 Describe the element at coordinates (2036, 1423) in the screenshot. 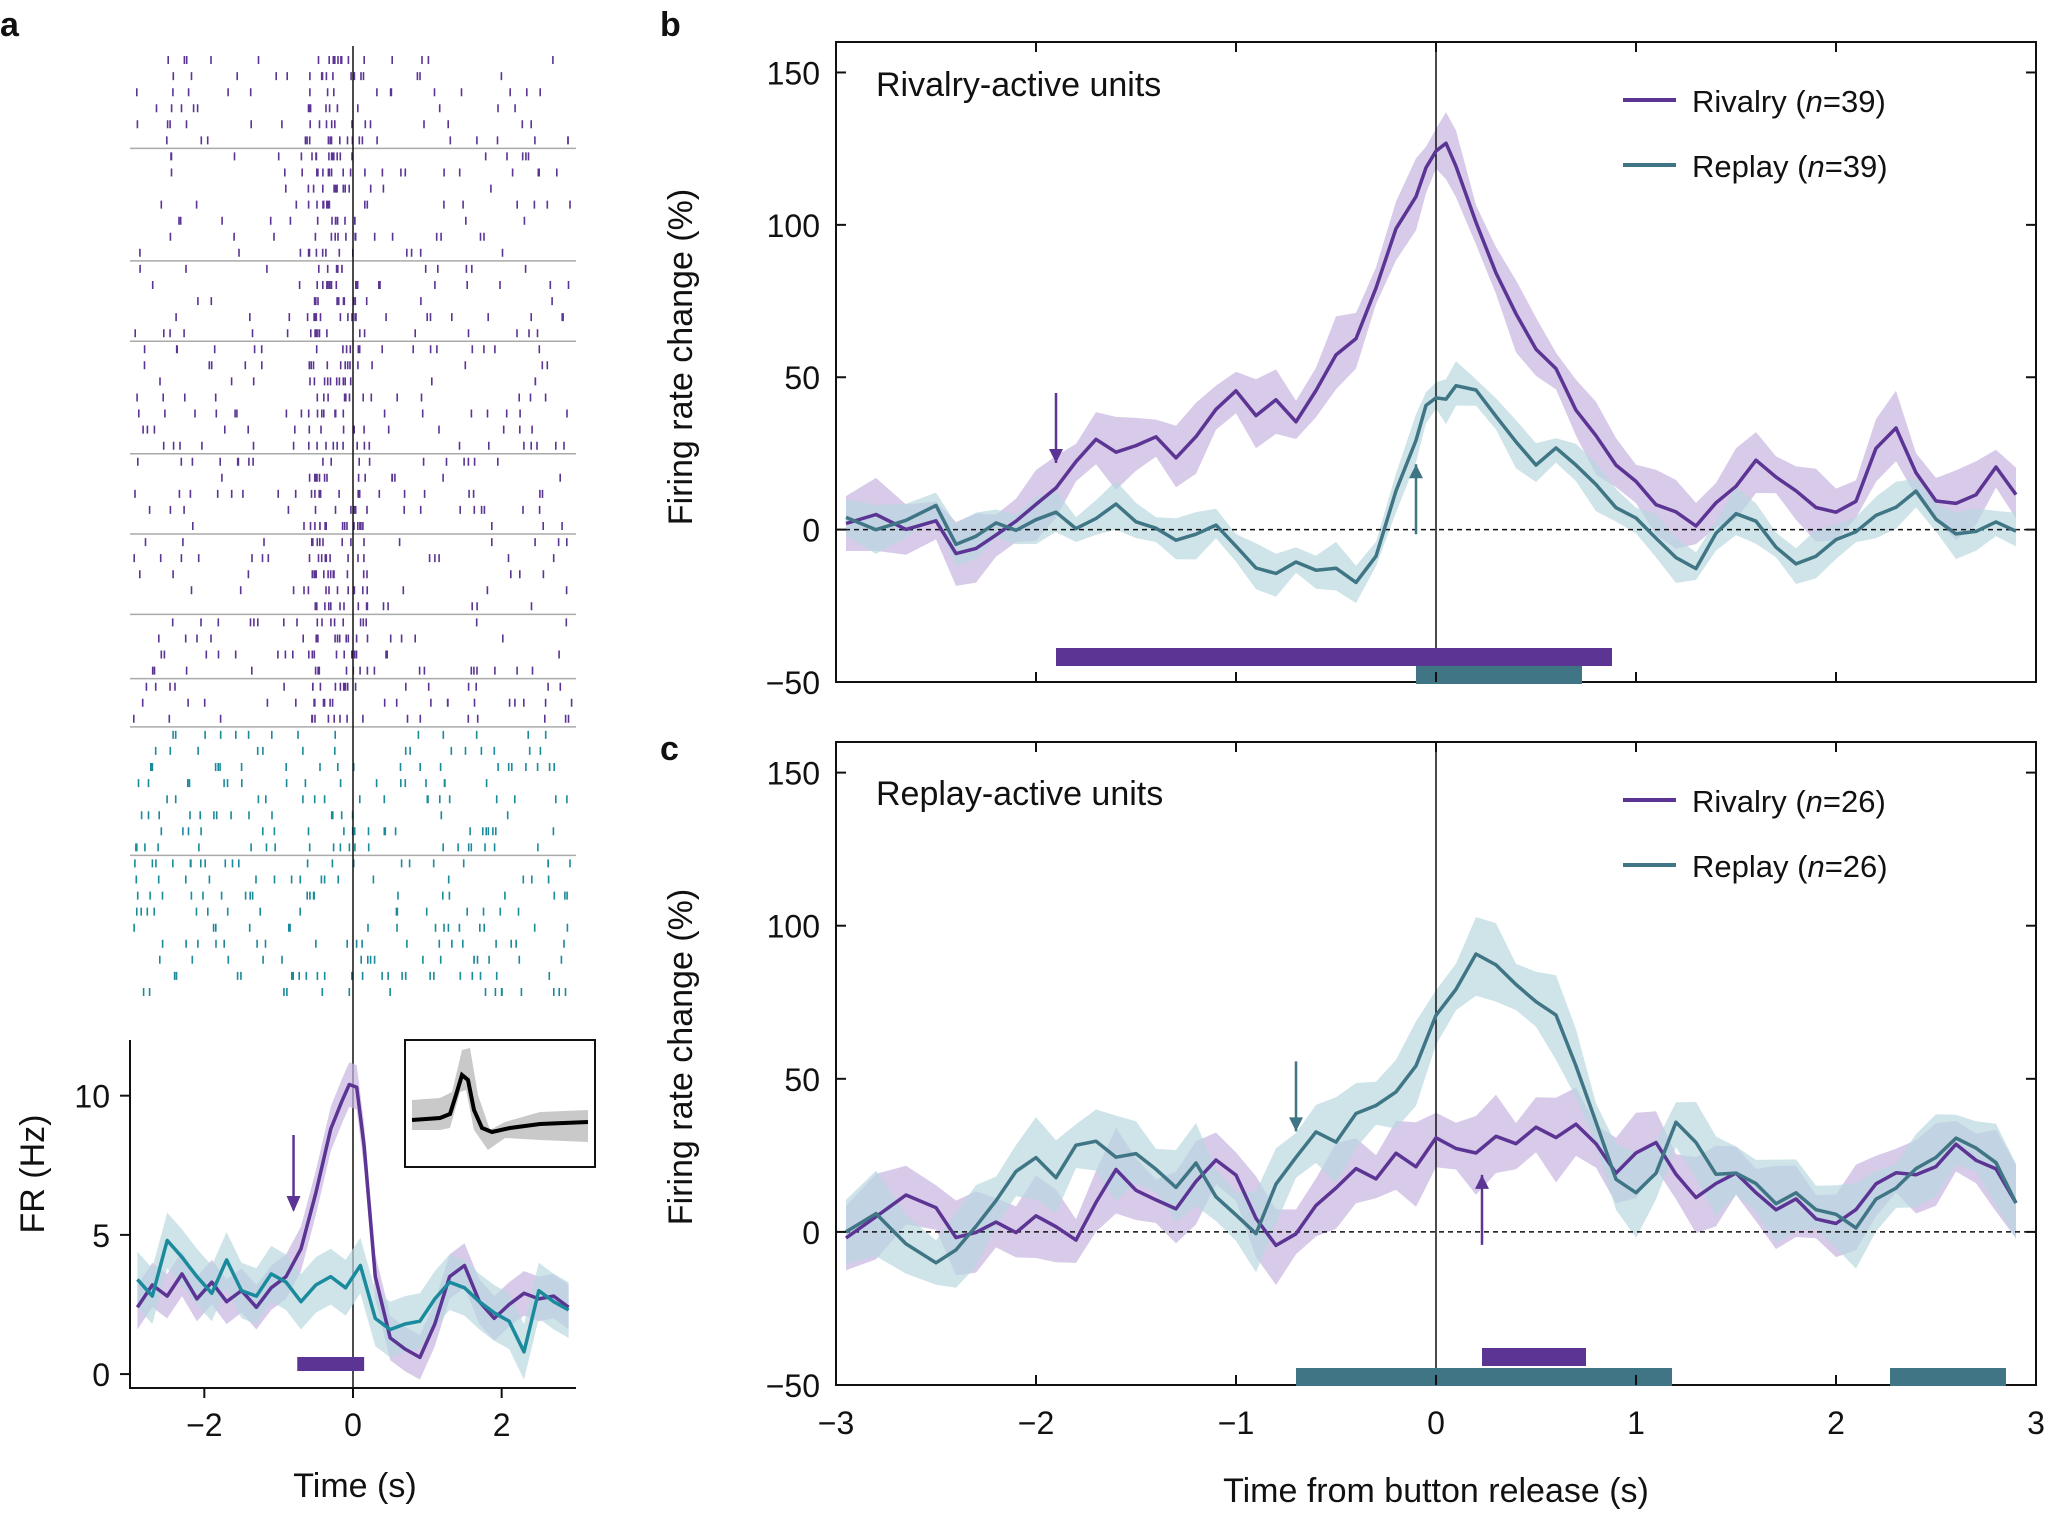

I see `c-x-tick-label: 3` at that location.